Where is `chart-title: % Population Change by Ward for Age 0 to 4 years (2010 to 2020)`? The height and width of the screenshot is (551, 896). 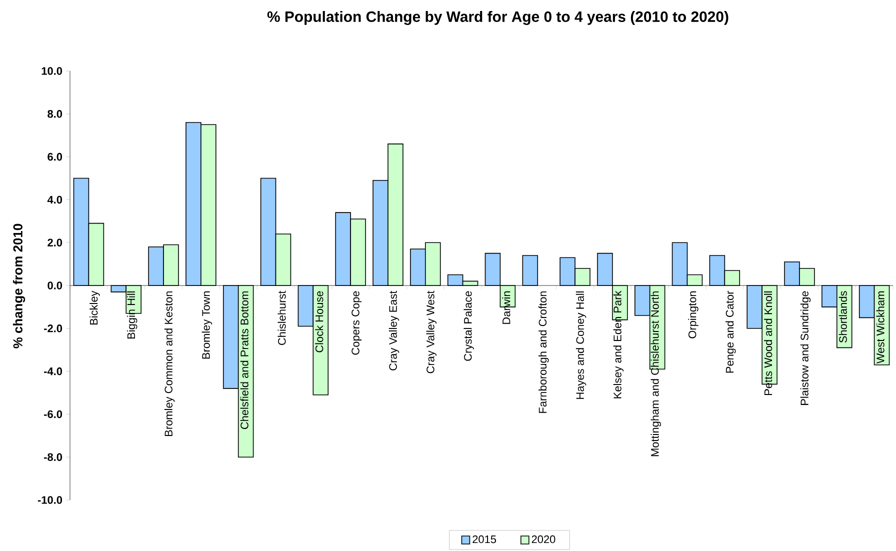
chart-title: % Population Change by Ward for Age 0 to 4 years (2010 to 2020) is located at coordinates (497, 17).